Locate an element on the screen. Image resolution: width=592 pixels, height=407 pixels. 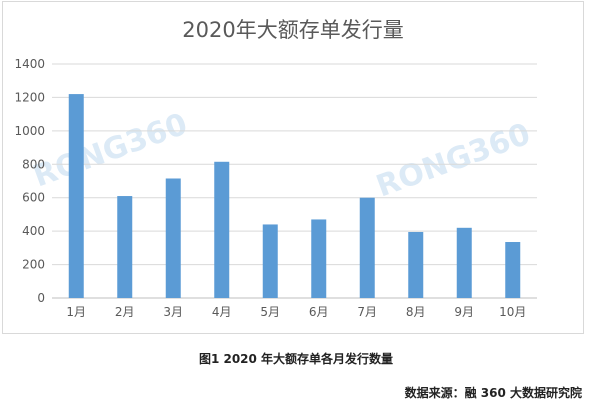
figure-caption: 图1 2020 年大额存单各月发行数量 is located at coordinates (296, 359).